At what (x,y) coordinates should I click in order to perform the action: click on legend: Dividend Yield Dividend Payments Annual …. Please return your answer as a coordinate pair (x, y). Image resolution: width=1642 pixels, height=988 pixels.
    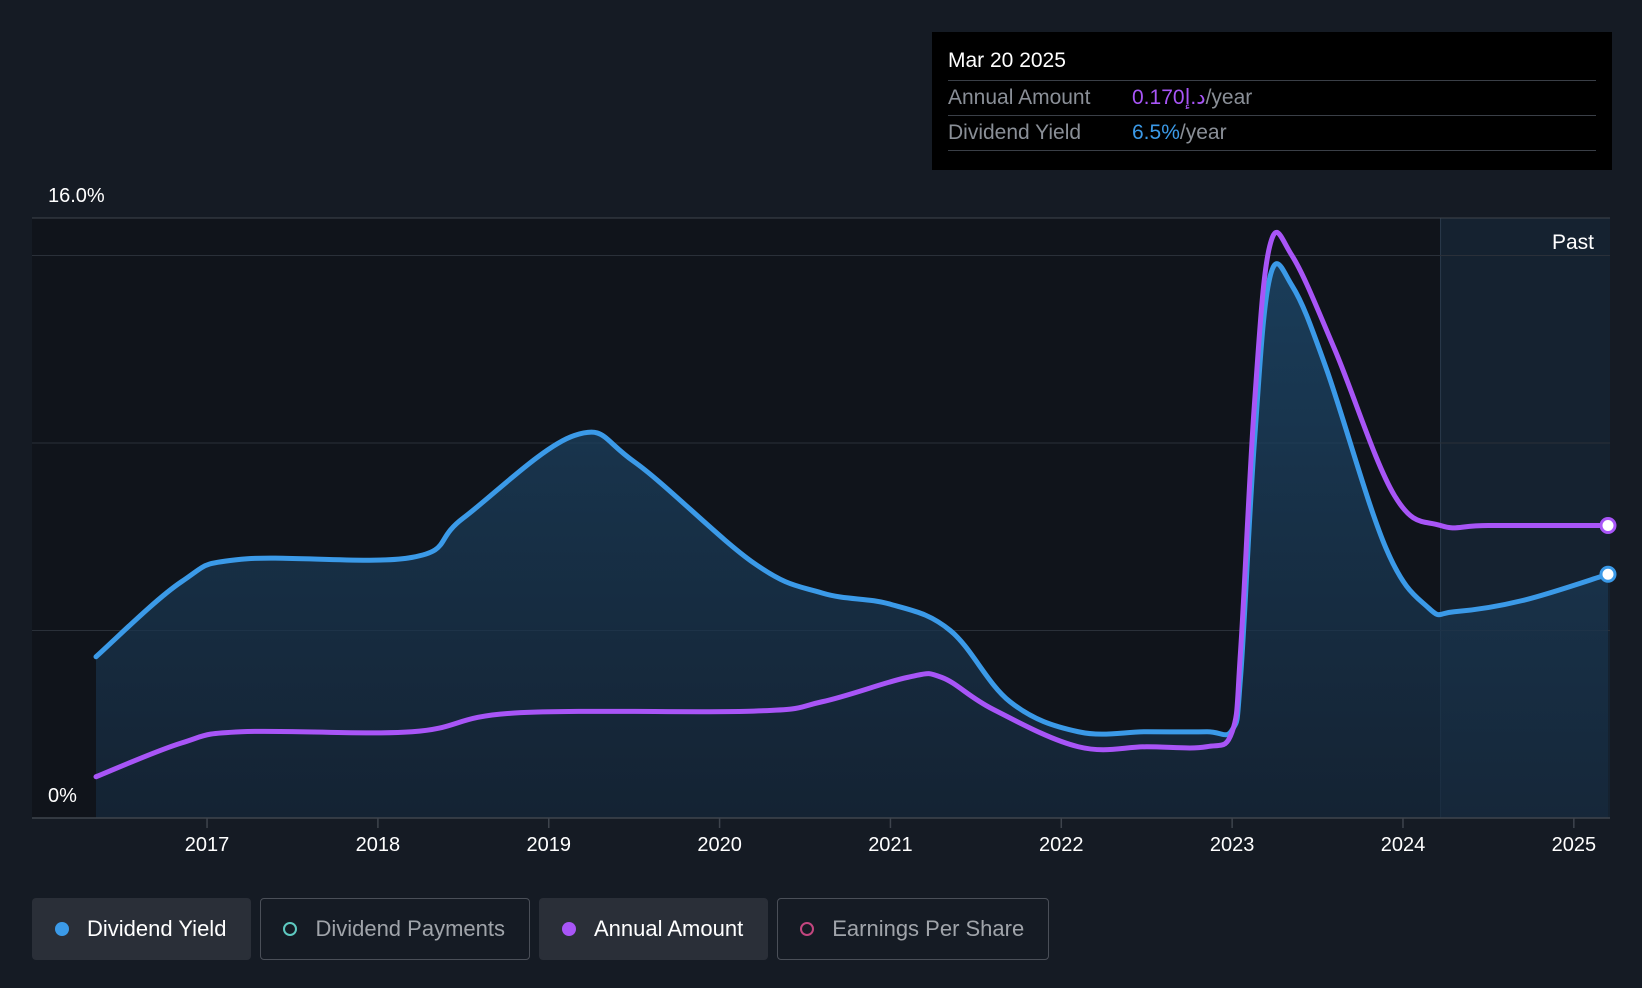
    Looking at the image, I should click on (541, 929).